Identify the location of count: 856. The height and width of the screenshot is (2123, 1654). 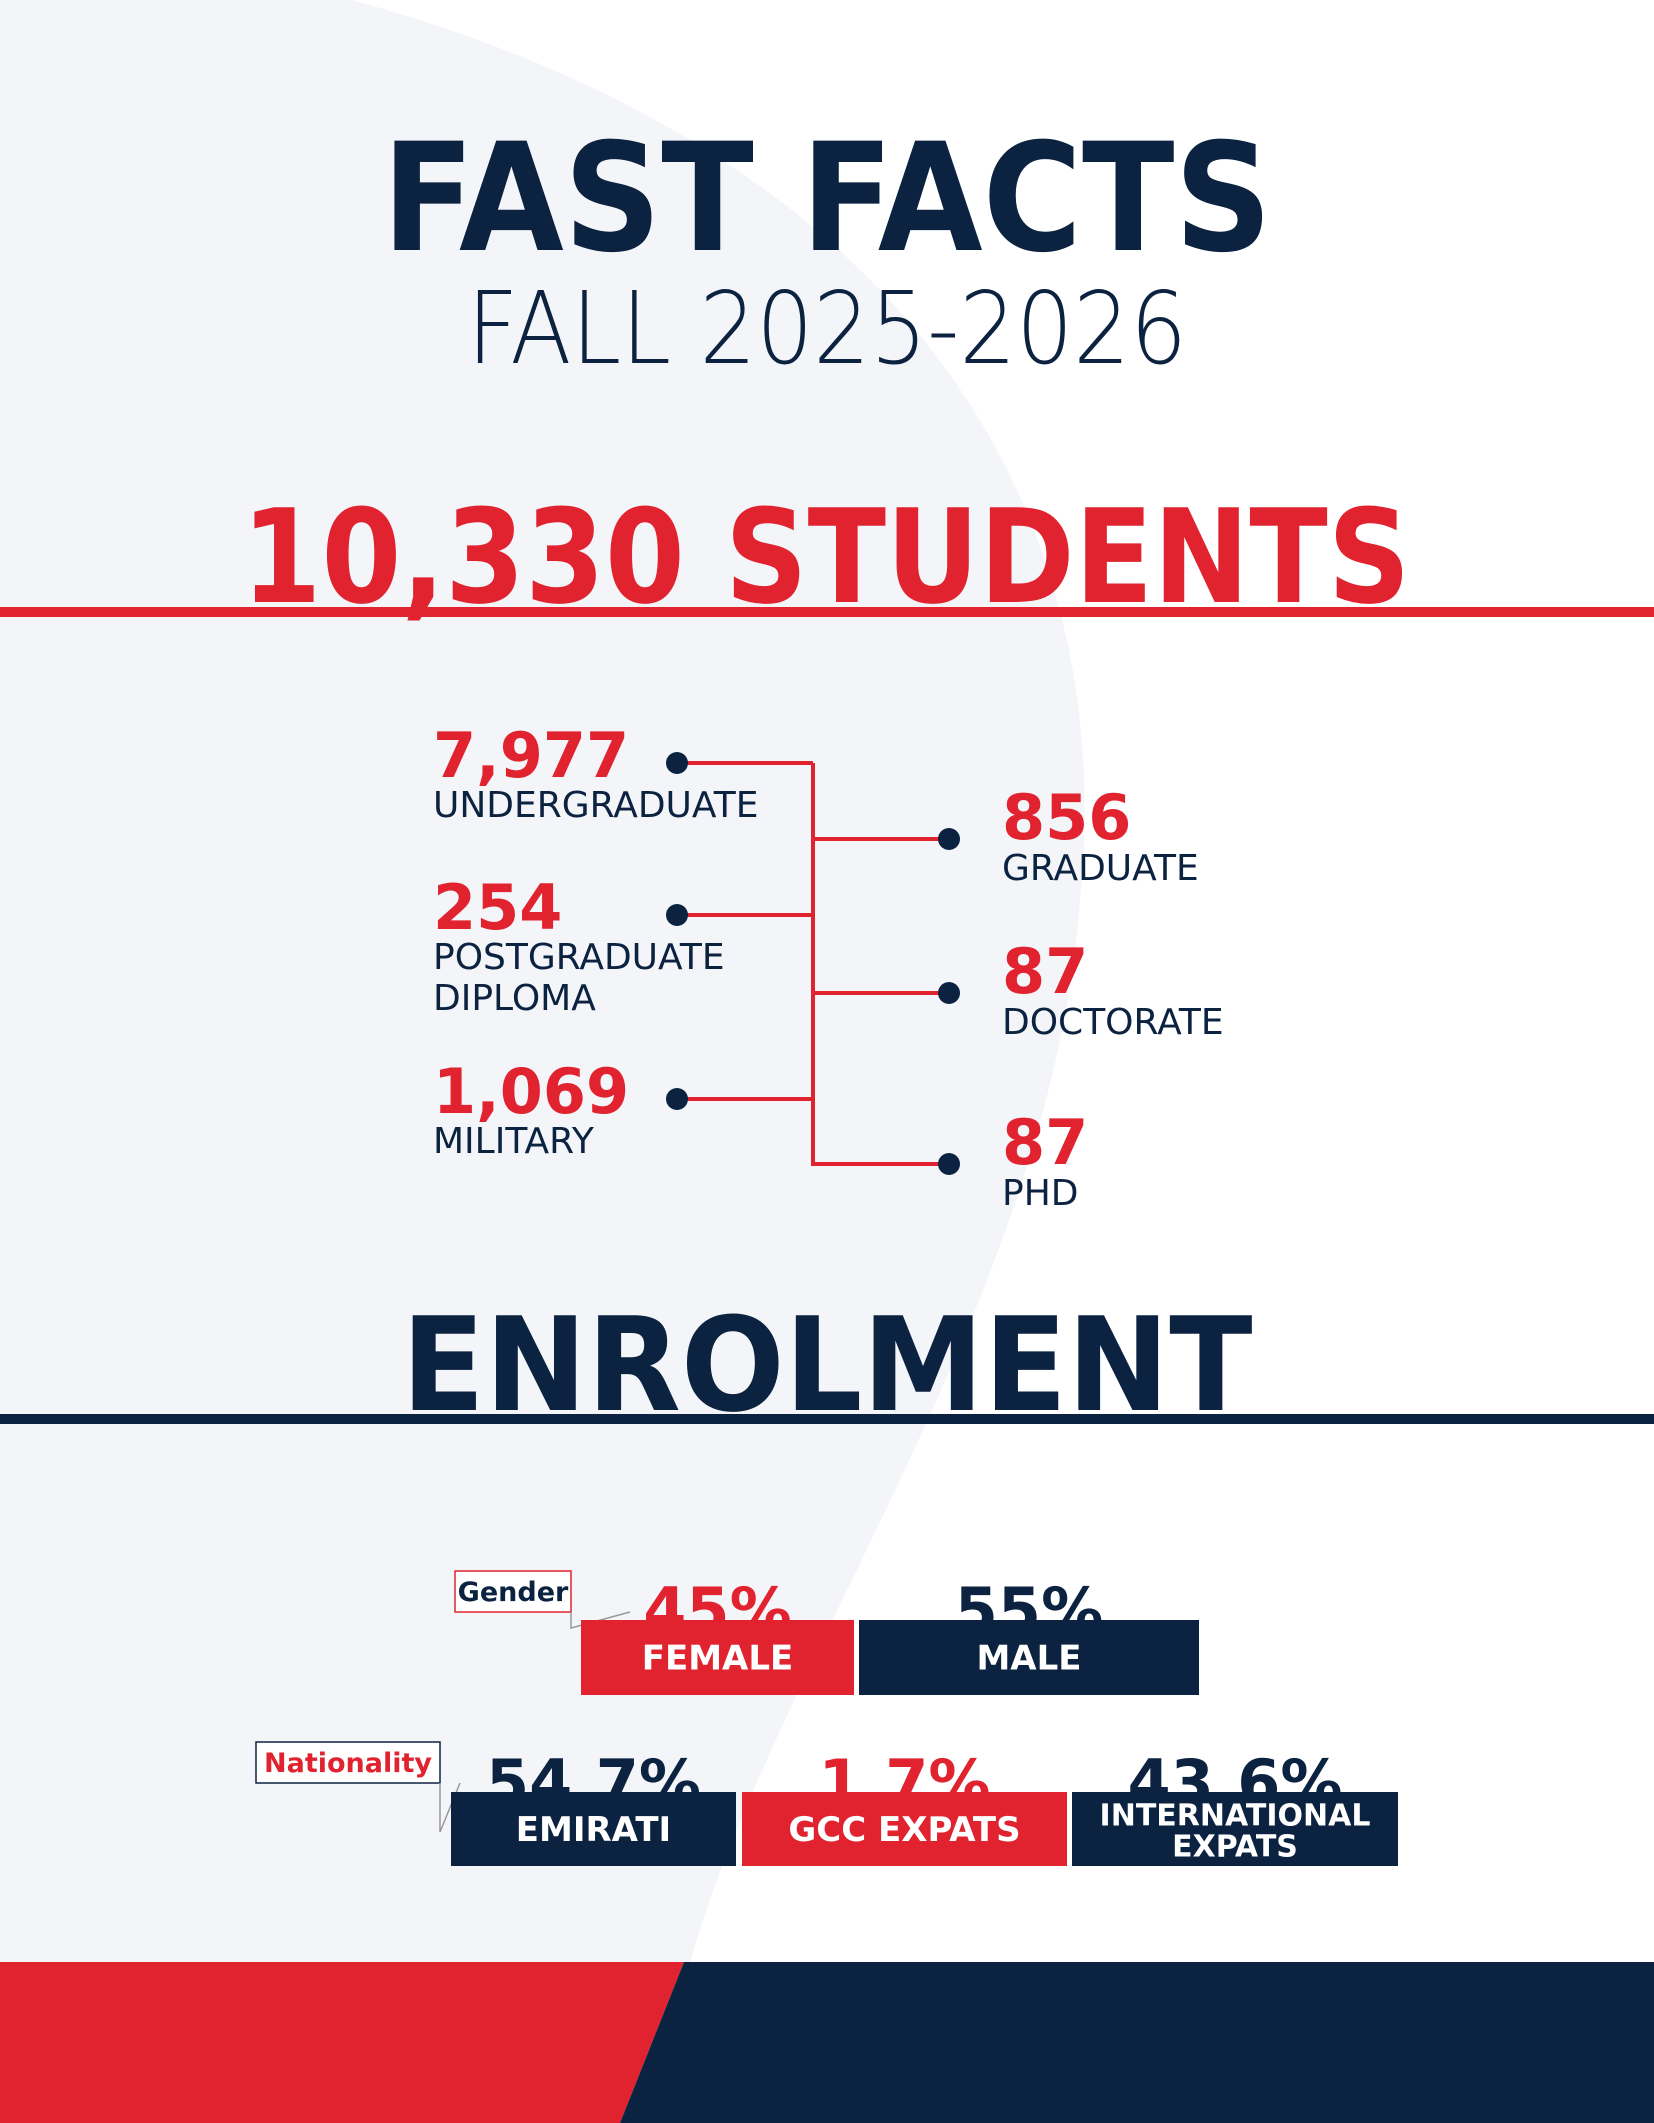
(1066, 817).